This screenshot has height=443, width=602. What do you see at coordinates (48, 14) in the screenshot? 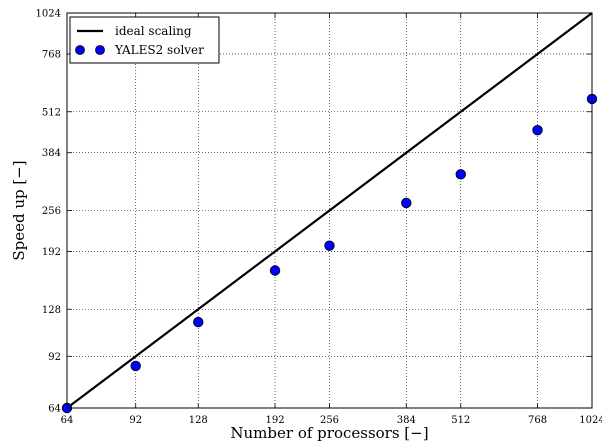
I see `y-tick-label: 1024` at bounding box center [48, 14].